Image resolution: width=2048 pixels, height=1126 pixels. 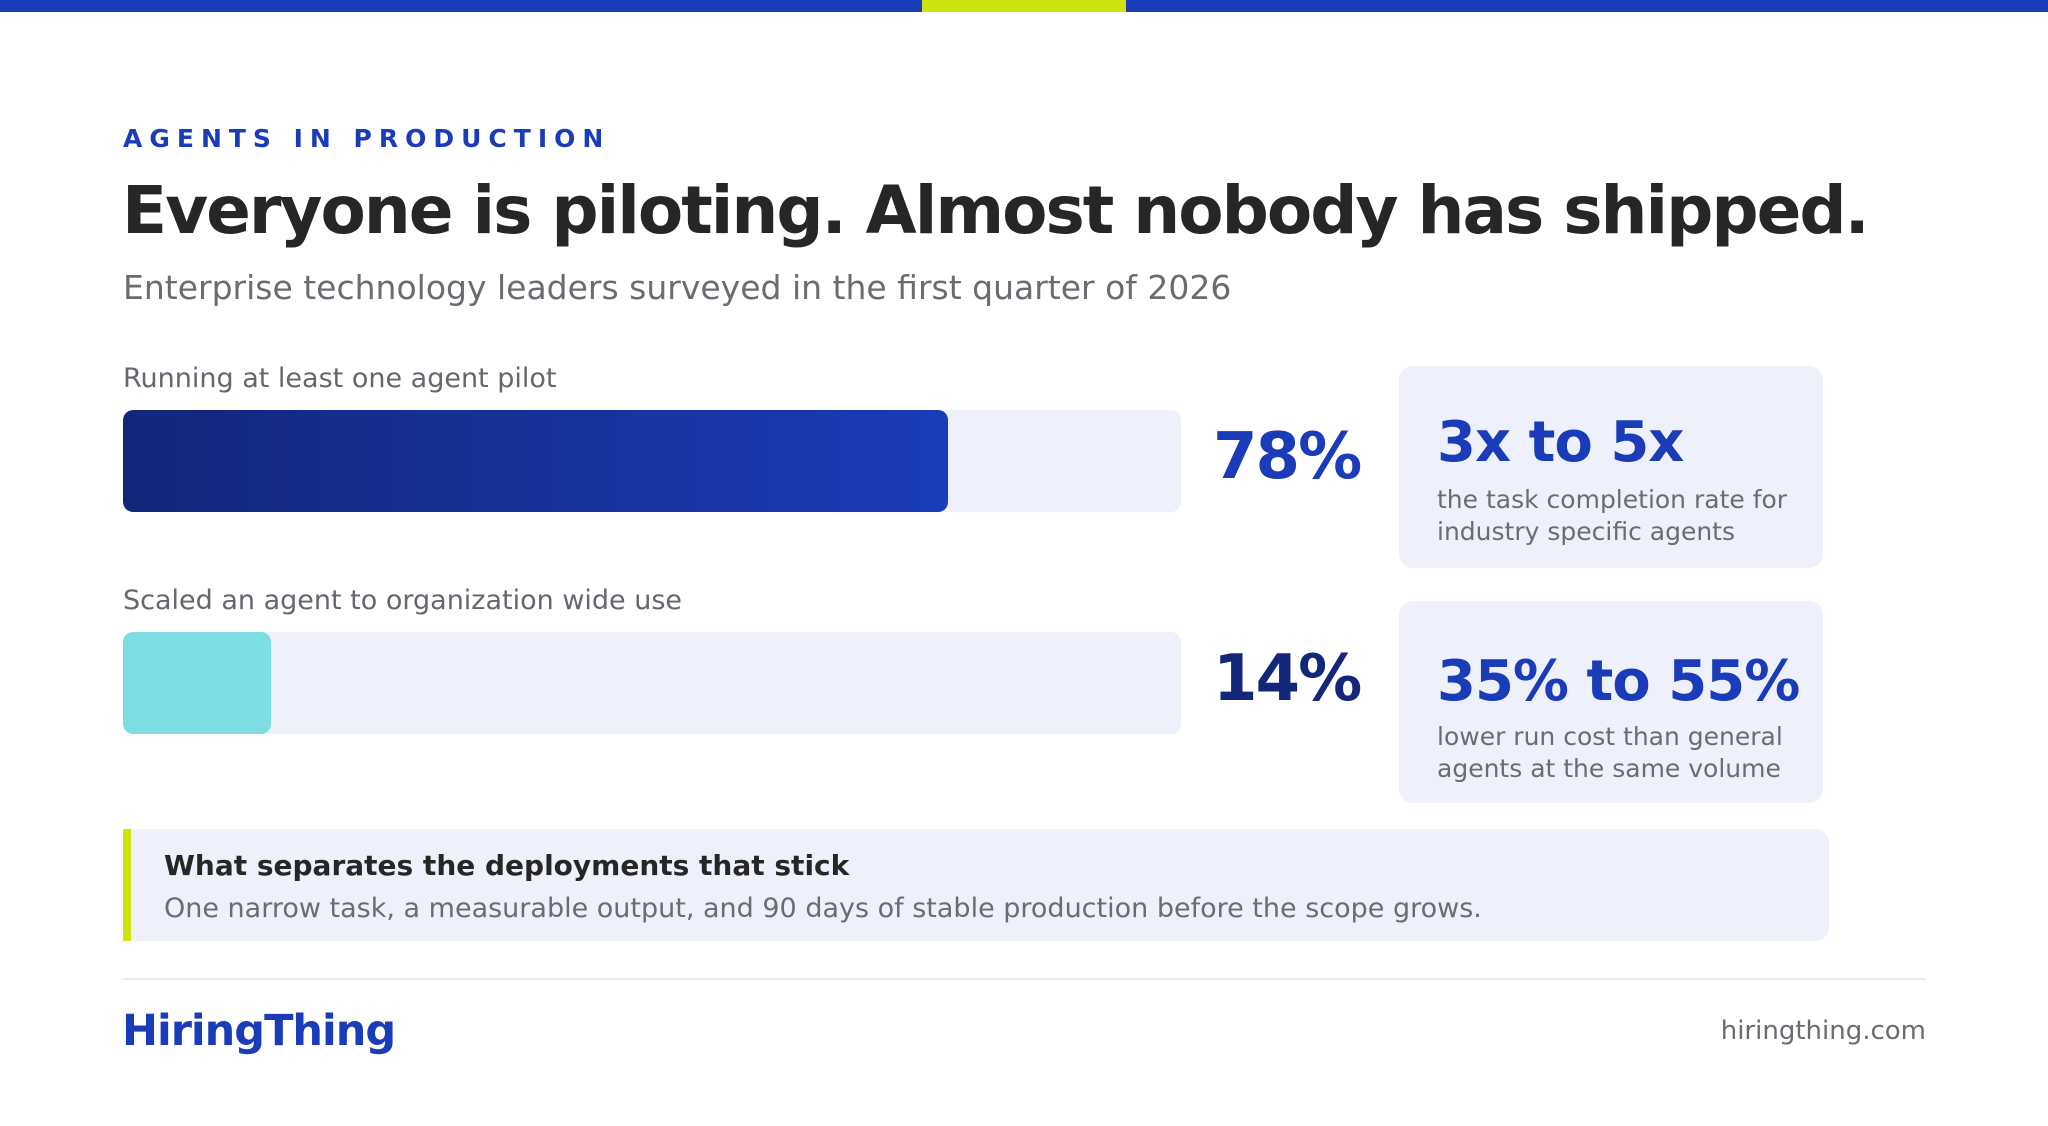 I want to click on top-lime-accent, so click(x=1024, y=6).